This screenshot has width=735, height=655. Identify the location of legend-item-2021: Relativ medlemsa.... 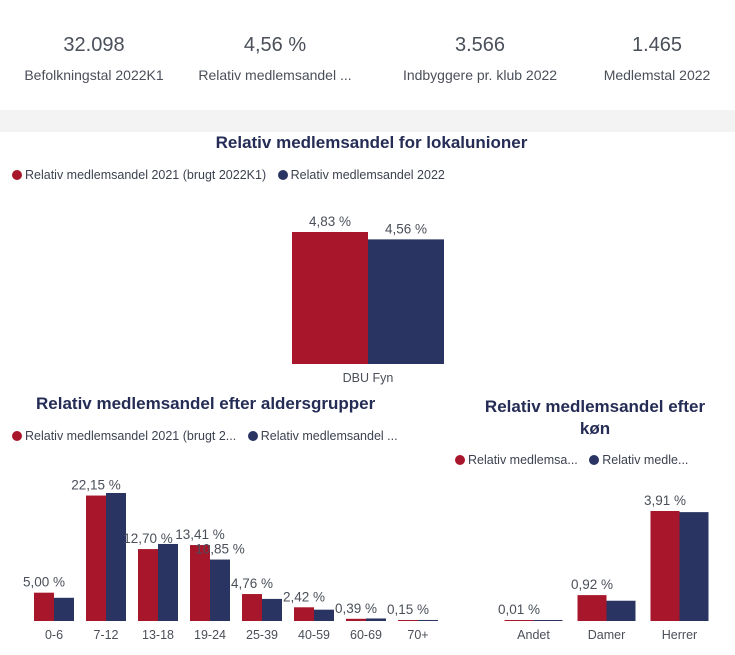
(516, 460).